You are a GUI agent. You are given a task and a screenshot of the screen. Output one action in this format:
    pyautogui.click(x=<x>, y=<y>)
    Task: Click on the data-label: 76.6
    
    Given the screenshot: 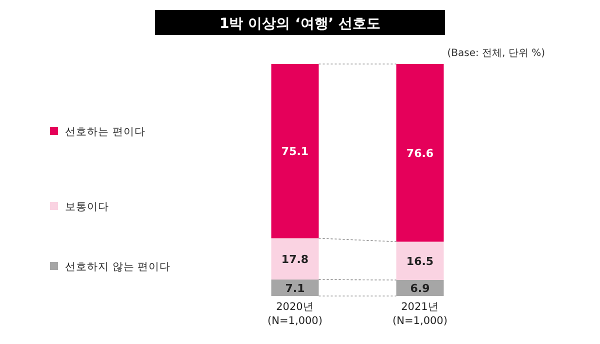 What is the action you would take?
    pyautogui.click(x=420, y=153)
    